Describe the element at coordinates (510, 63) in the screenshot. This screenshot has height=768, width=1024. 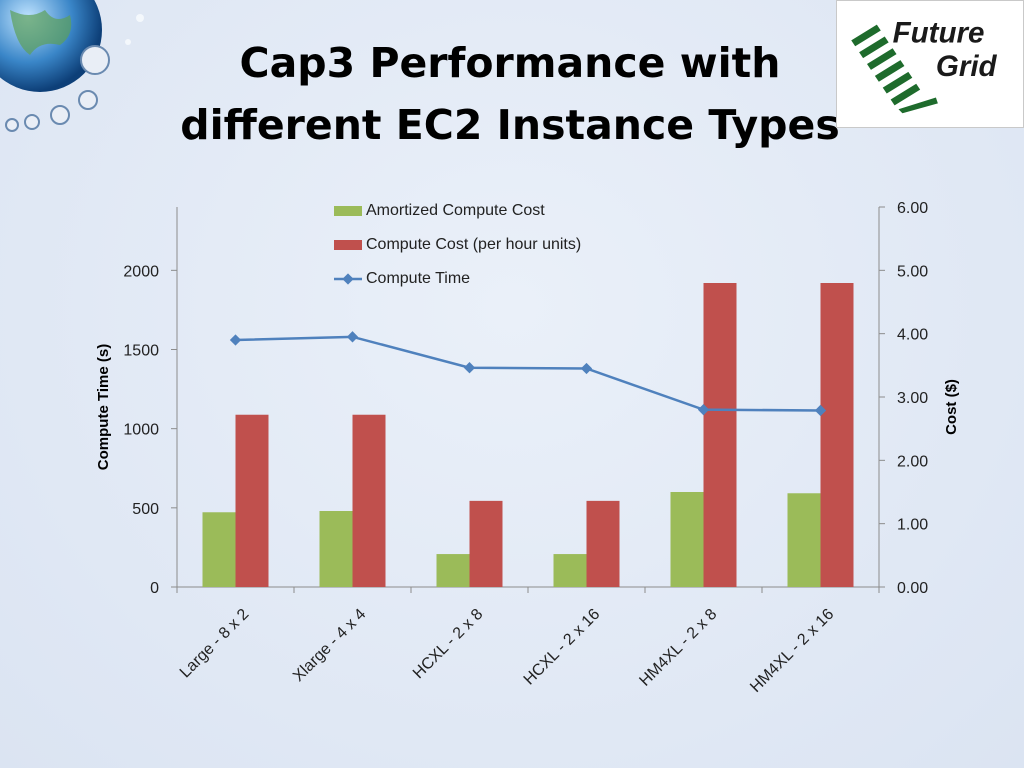
I see `title-line-1: Cap3 Performance with` at that location.